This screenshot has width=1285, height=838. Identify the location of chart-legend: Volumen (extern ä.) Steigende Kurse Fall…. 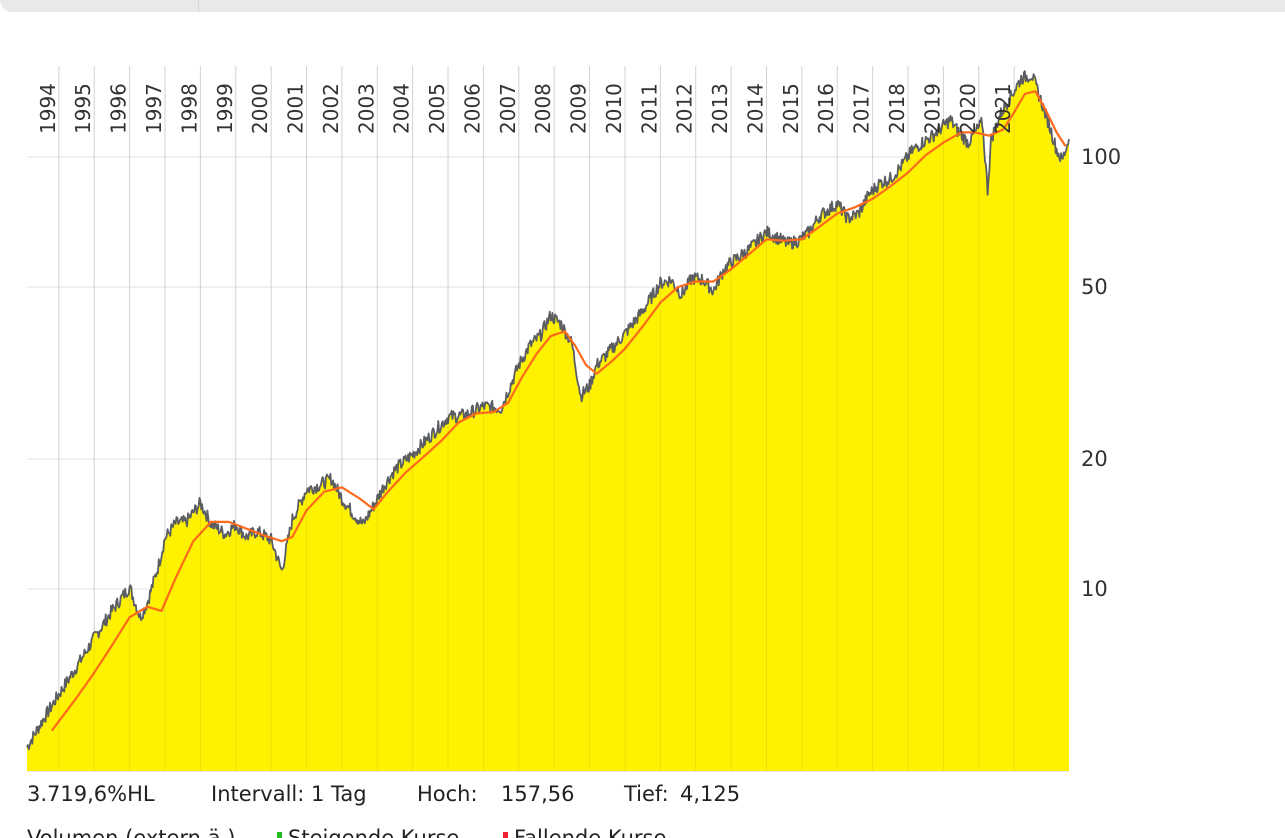
(627, 832).